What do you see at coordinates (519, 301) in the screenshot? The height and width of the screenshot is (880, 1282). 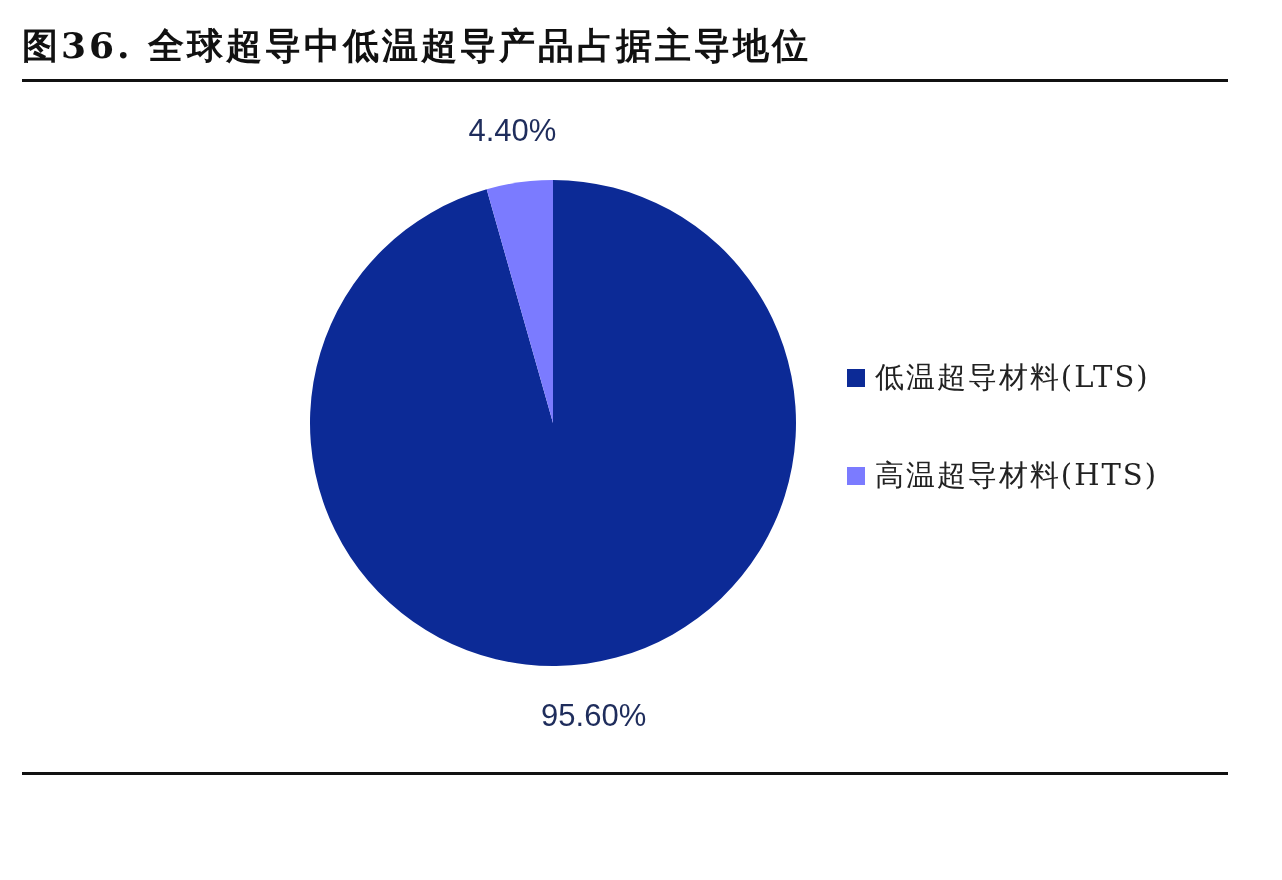 I see `pie-slice` at bounding box center [519, 301].